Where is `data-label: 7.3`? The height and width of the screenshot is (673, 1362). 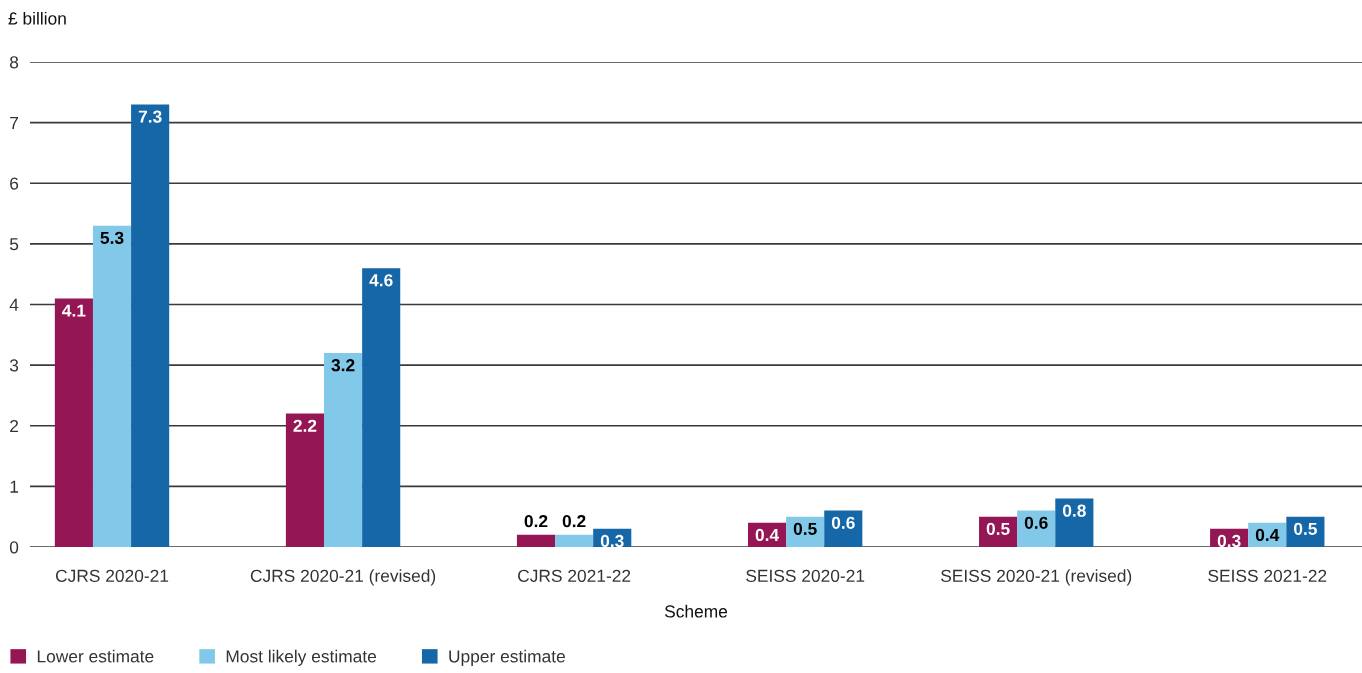
data-label: 7.3 is located at coordinates (150, 116).